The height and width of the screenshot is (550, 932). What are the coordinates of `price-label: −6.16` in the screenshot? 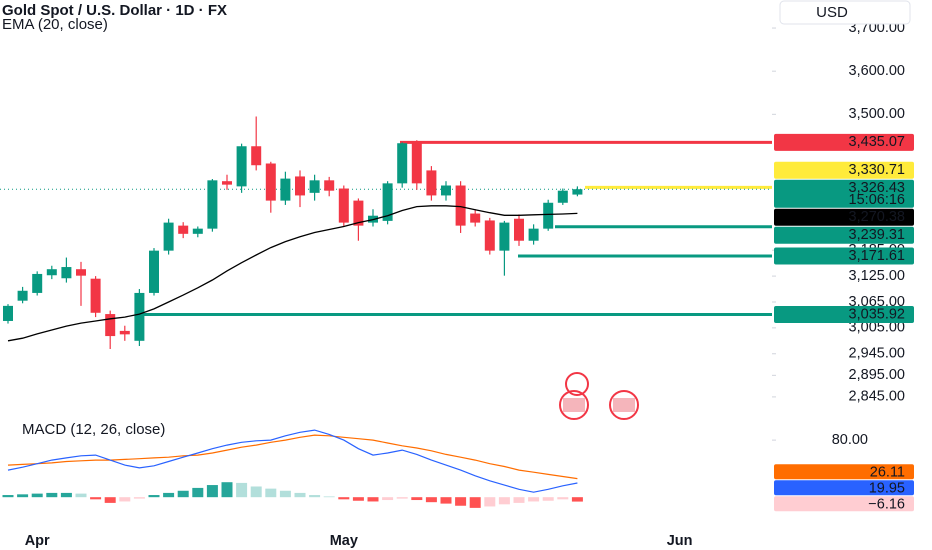 It's located at (844, 504).